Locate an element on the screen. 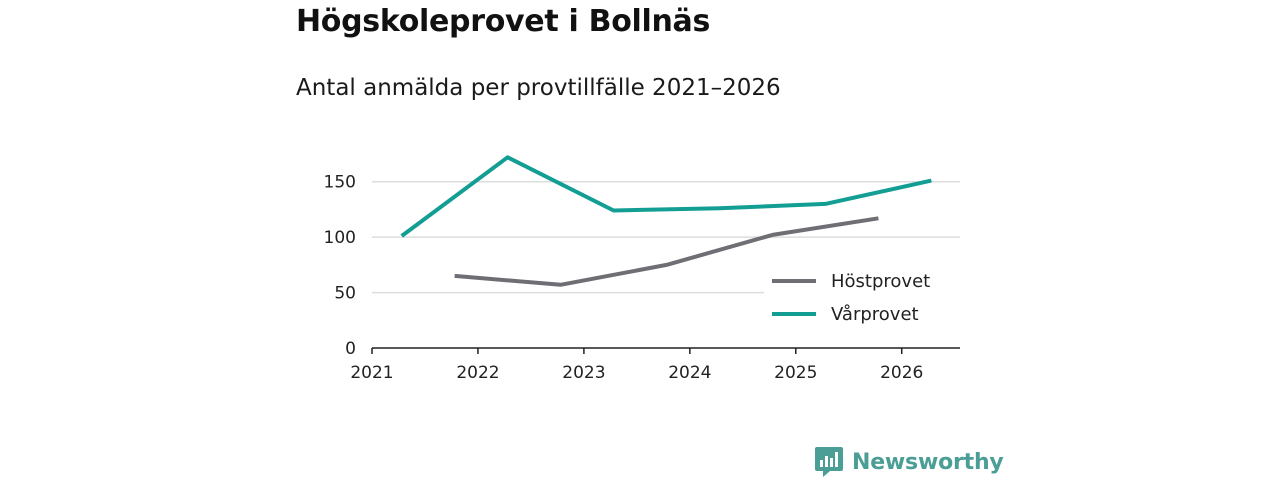  x-tick-label-2021: 2021 is located at coordinates (371, 373).